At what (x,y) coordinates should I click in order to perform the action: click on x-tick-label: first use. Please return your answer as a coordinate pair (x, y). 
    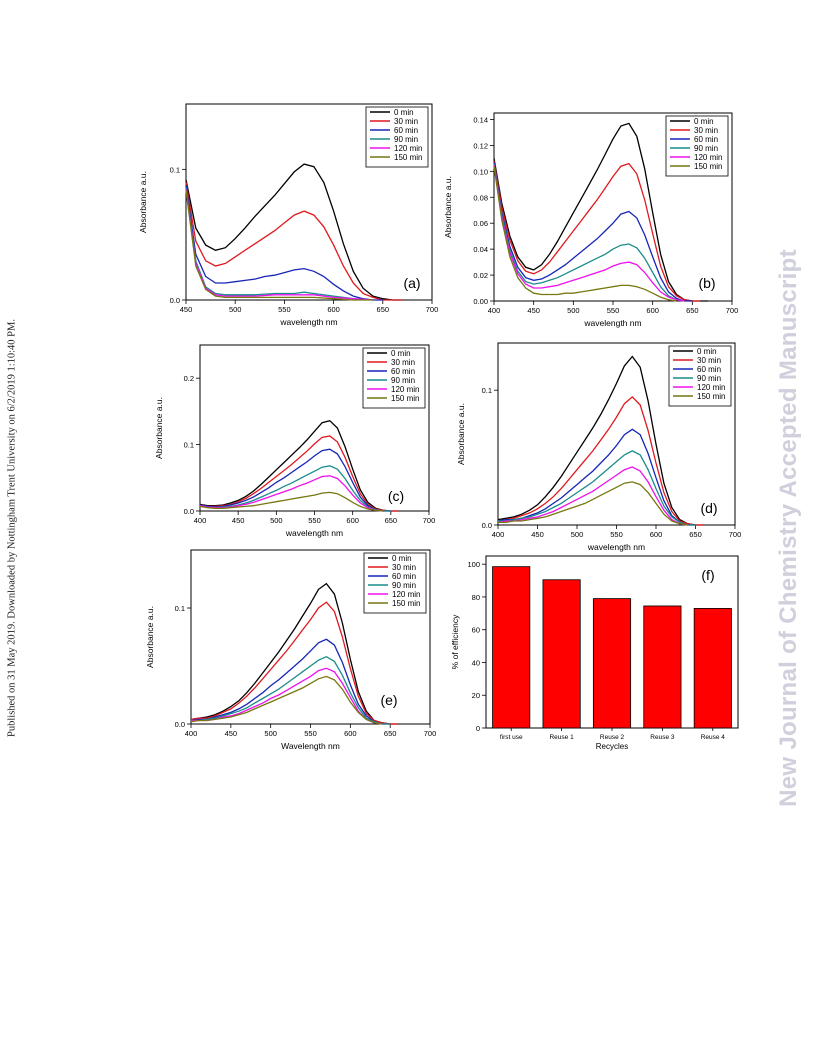
    Looking at the image, I should click on (511, 737).